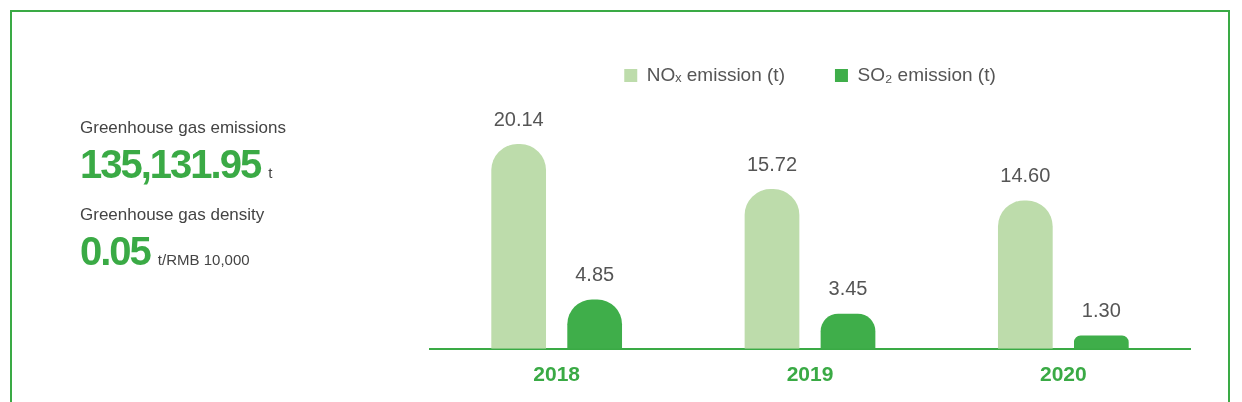 Image resolution: width=1242 pixels, height=402 pixels. What do you see at coordinates (115, 251) in the screenshot?
I see `text: 0.05` at bounding box center [115, 251].